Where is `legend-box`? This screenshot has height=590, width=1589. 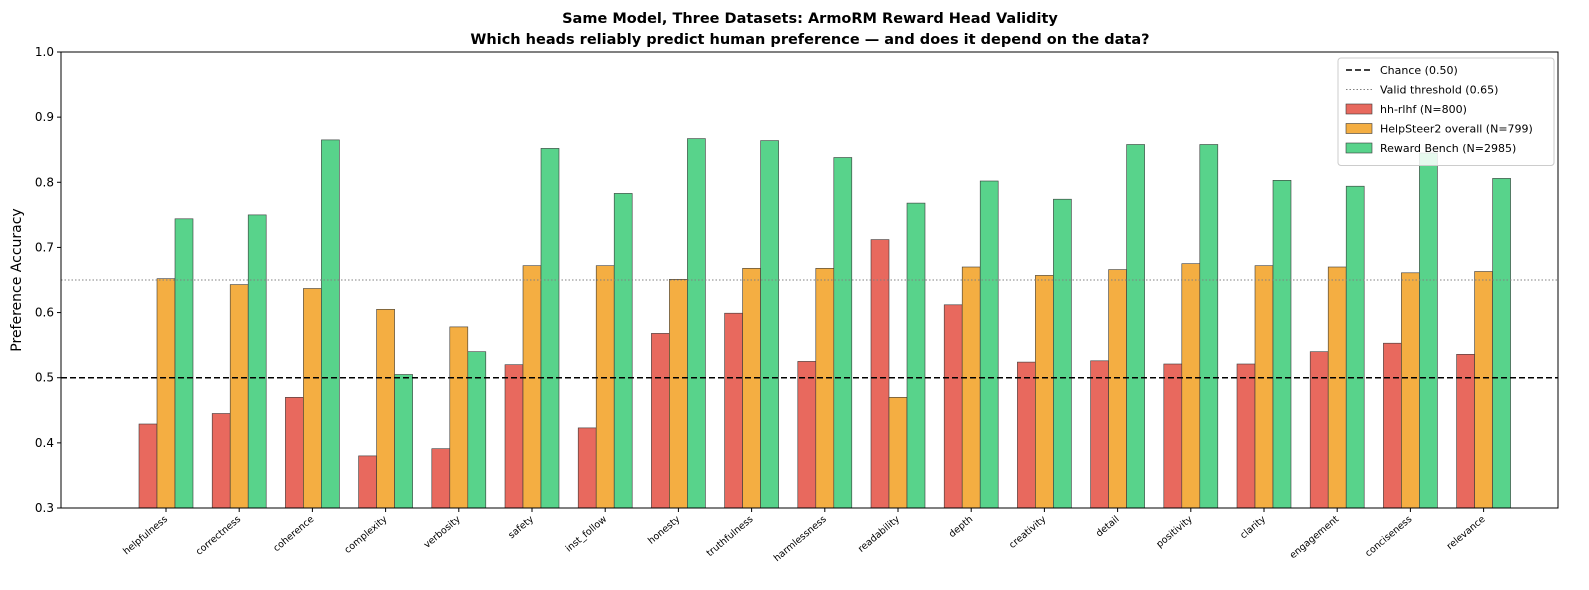
legend-box is located at coordinates (1446, 111).